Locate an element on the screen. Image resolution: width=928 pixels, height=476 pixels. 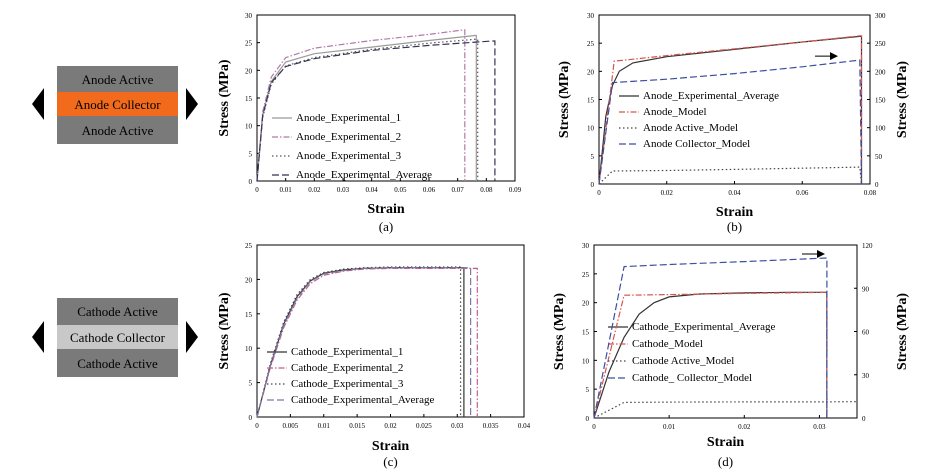
legend-label-1: Anode_Model is located at coordinates (675, 112).